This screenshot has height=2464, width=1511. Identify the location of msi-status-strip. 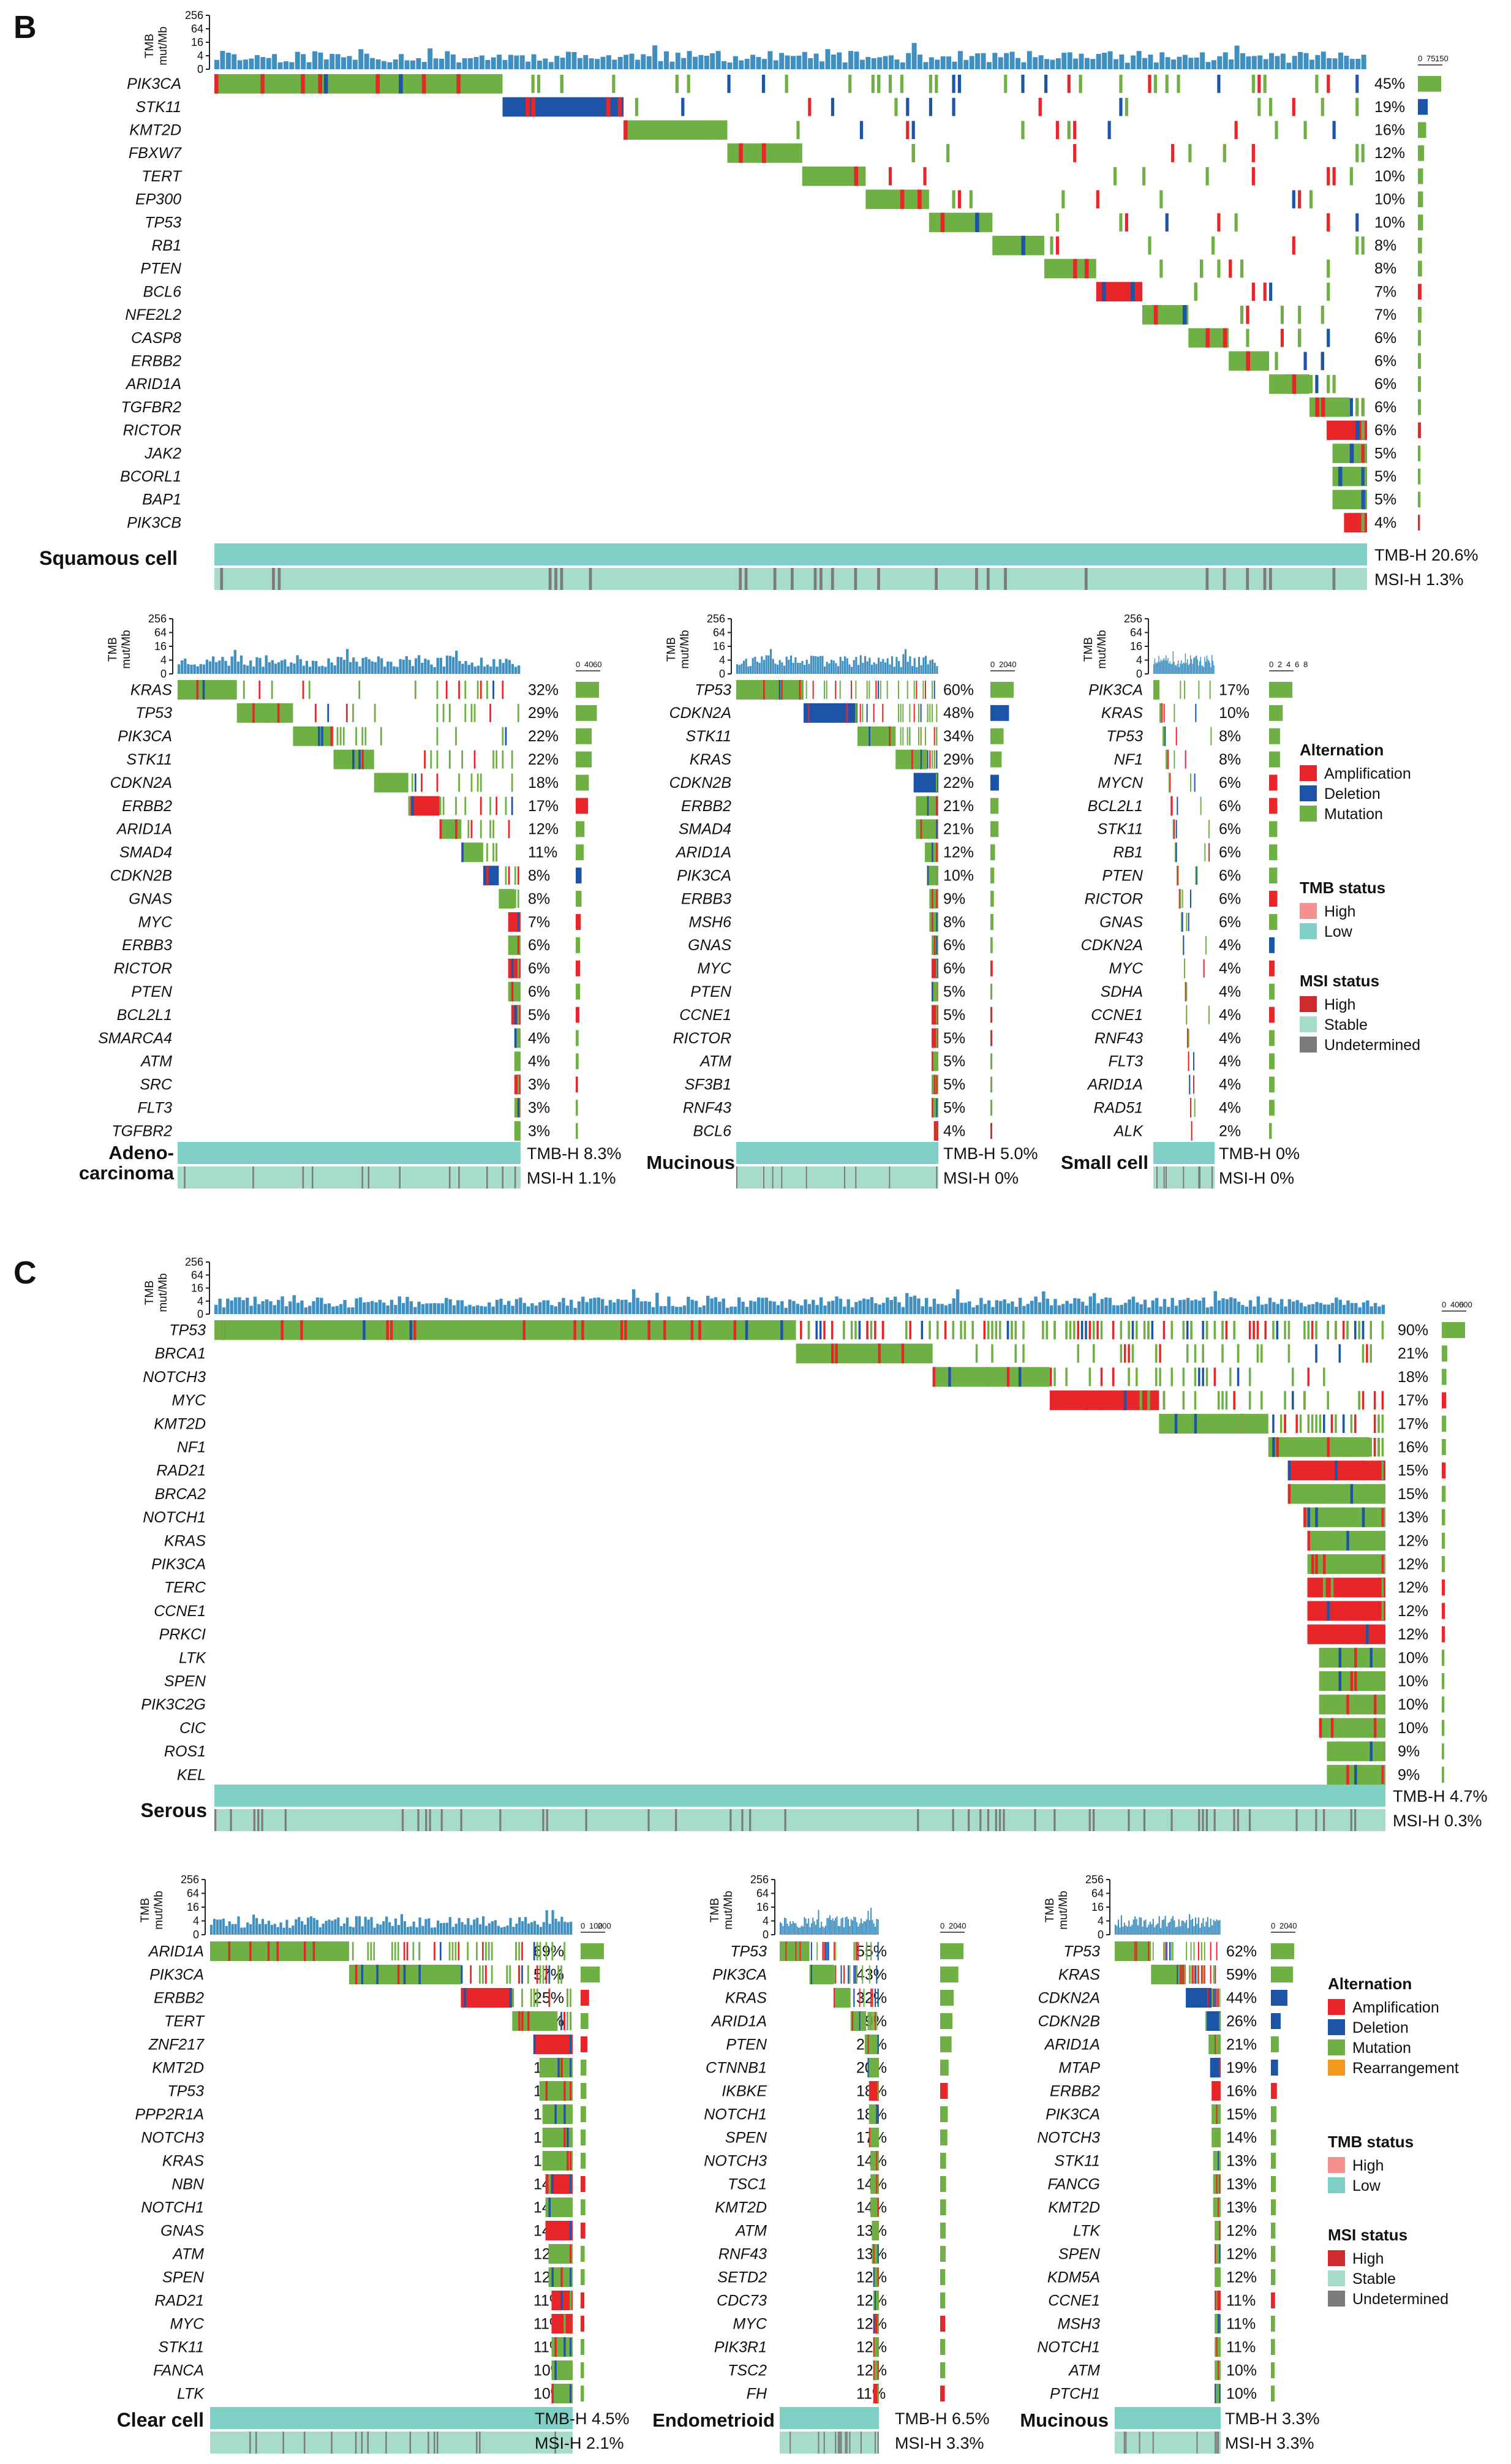
(349, 1177).